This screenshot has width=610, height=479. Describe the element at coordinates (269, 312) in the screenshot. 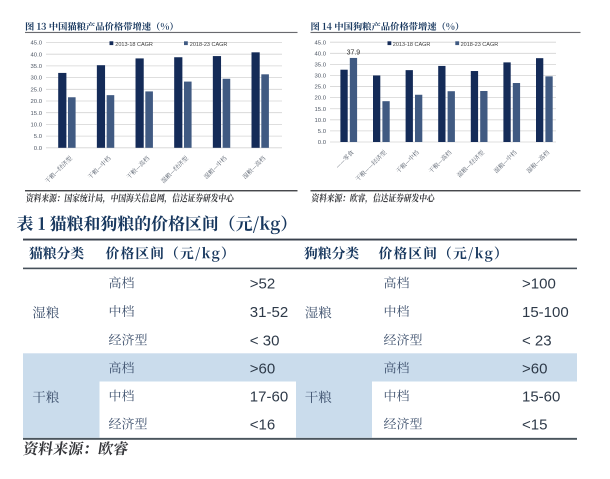

I see `svg-text: 31-52` at that location.